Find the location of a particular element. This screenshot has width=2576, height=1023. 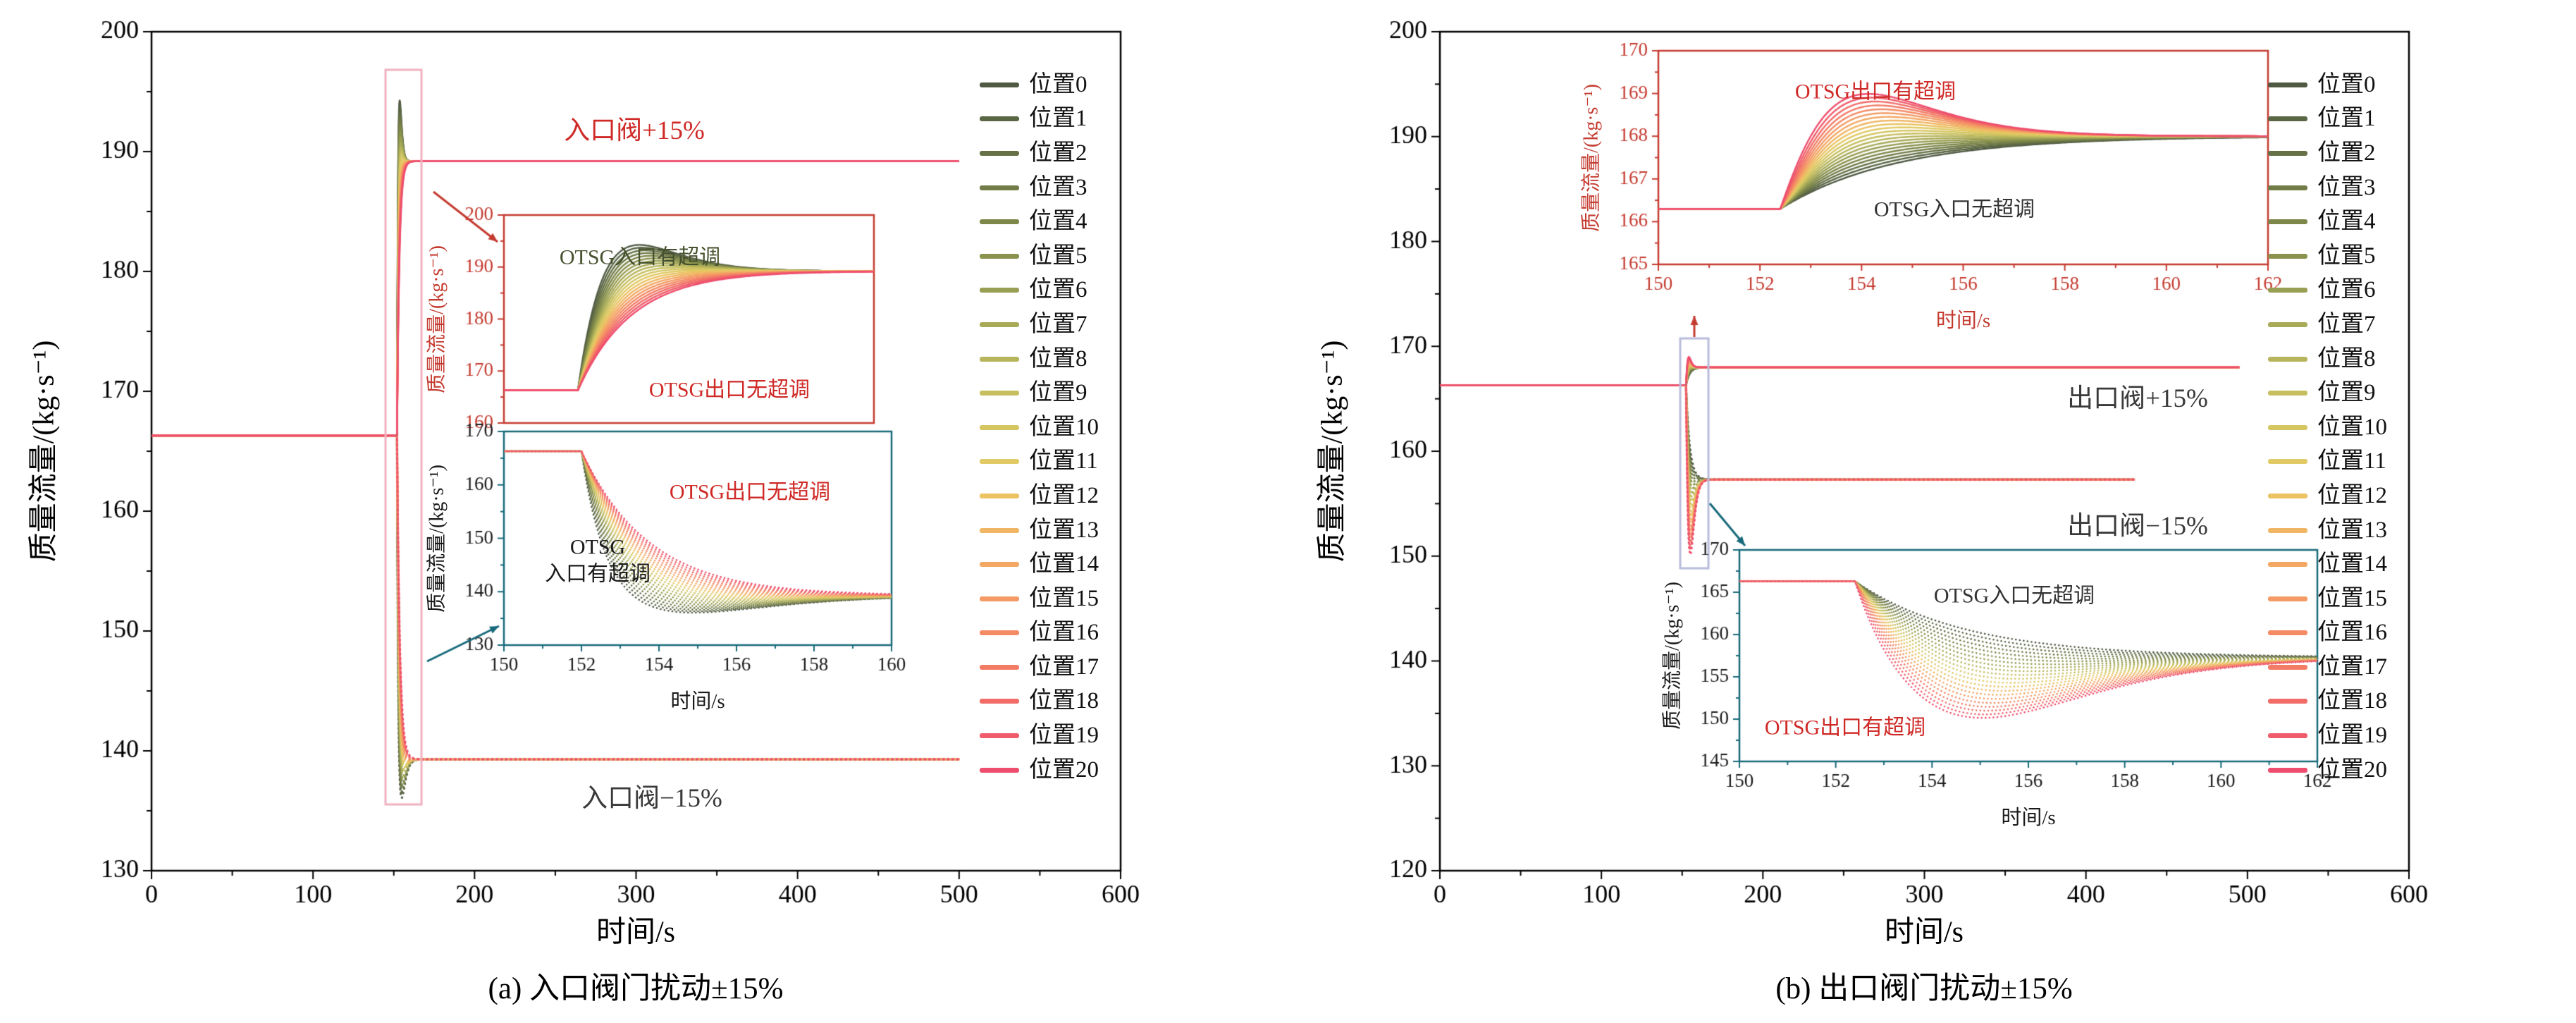

panel-b-caption: (b) 出口阀门扰动±15% is located at coordinates (1924, 989).